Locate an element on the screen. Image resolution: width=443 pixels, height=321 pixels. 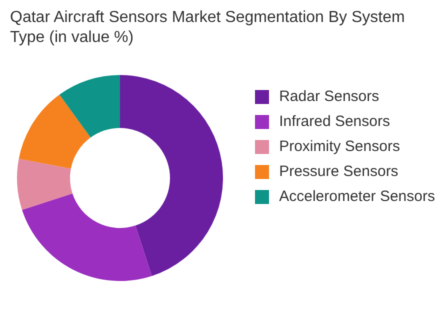
legend-label: Infrared Sensors is located at coordinates (334, 121).